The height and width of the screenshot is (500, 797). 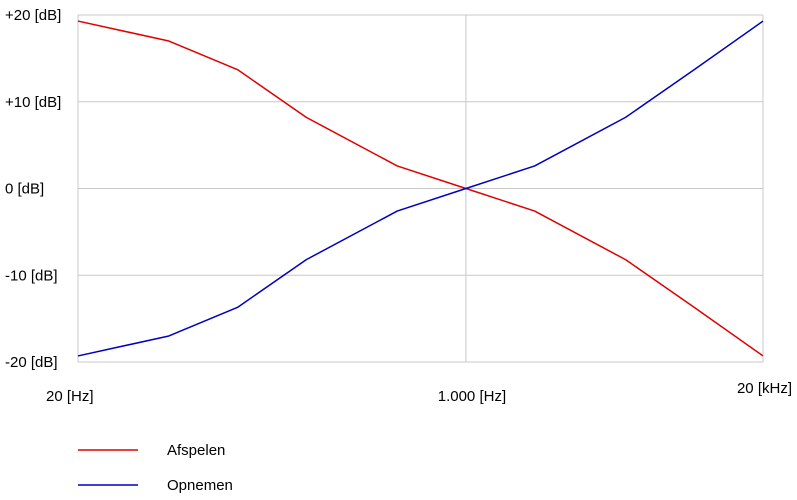 I want to click on x-tick-label: 1.000 [Hz], so click(x=472, y=396).